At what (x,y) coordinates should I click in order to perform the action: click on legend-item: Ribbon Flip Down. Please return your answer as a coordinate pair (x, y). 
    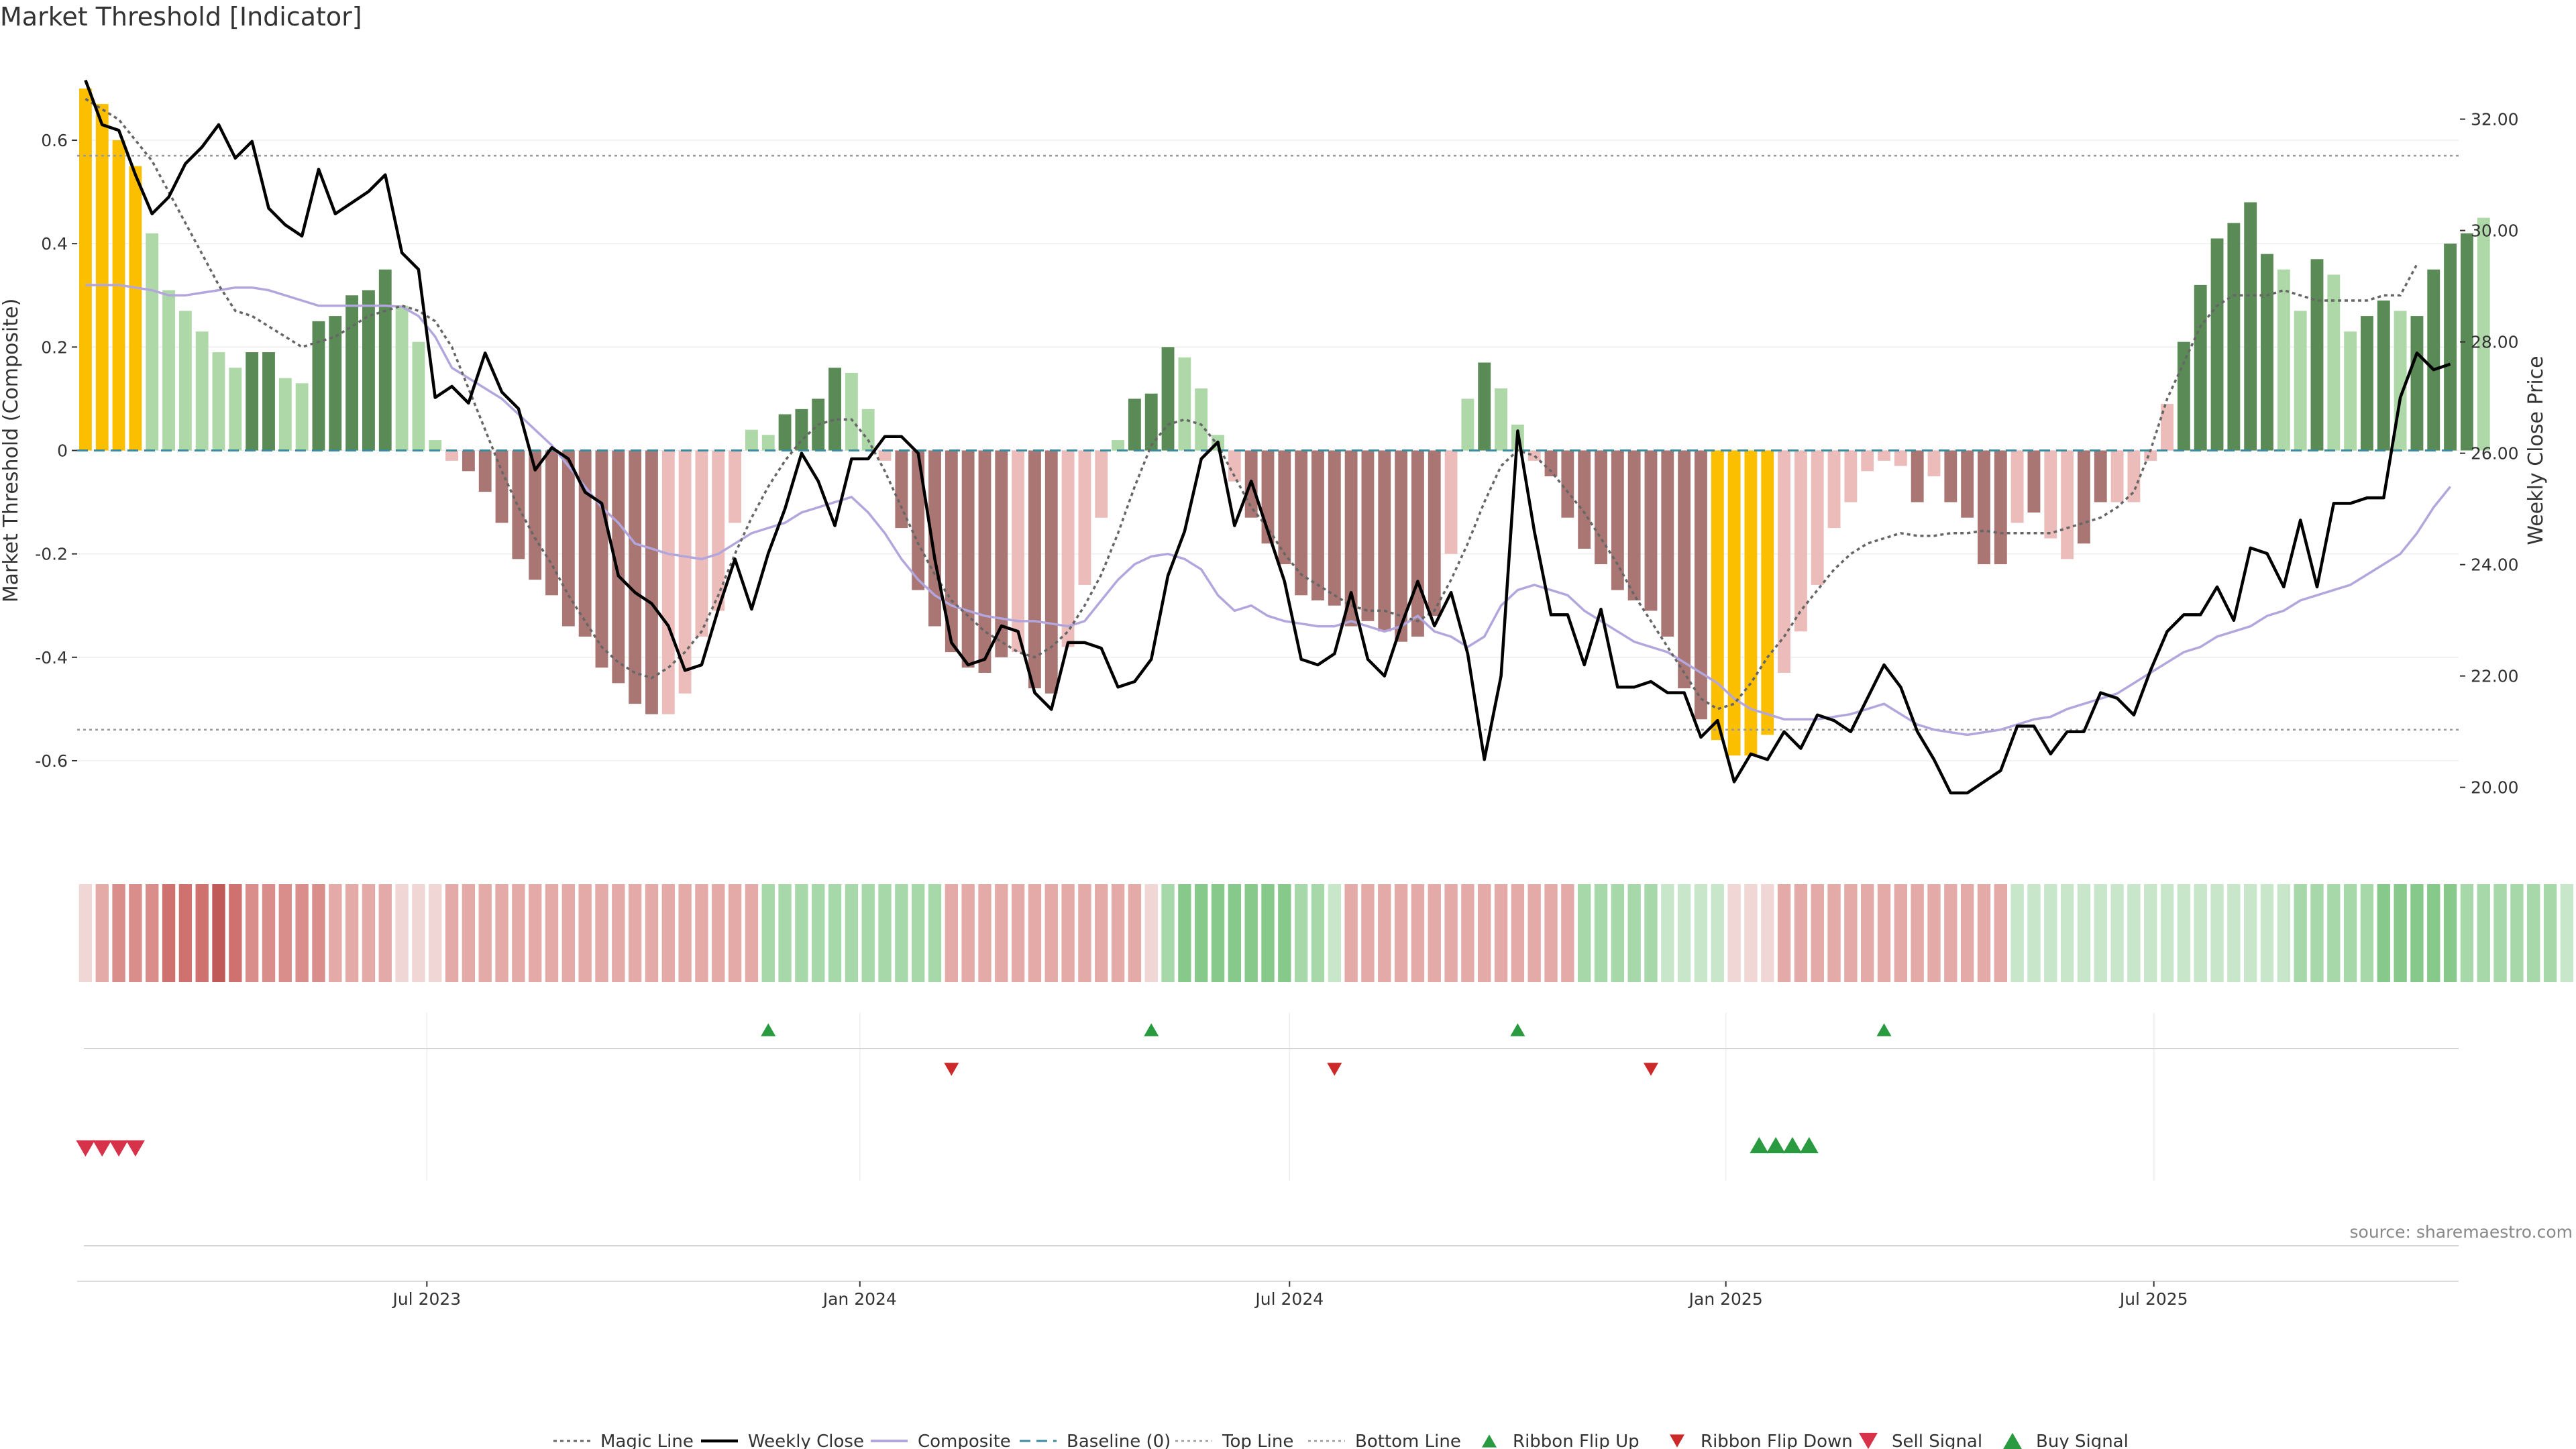
    Looking at the image, I should click on (1761, 1440).